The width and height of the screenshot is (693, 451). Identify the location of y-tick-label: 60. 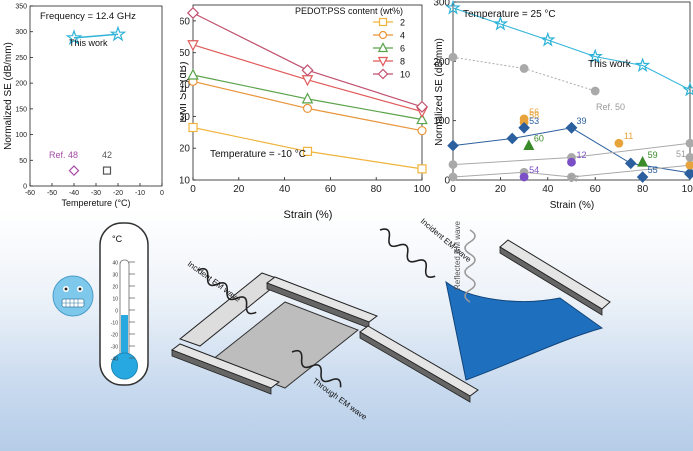
(185, 21).